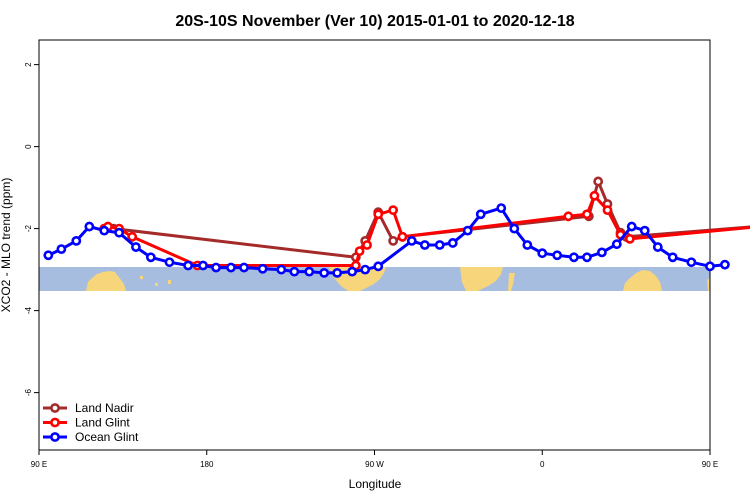 This screenshot has height=500, width=750. What do you see at coordinates (55, 422) in the screenshot?
I see `legend-marker-land-glint` at bounding box center [55, 422].